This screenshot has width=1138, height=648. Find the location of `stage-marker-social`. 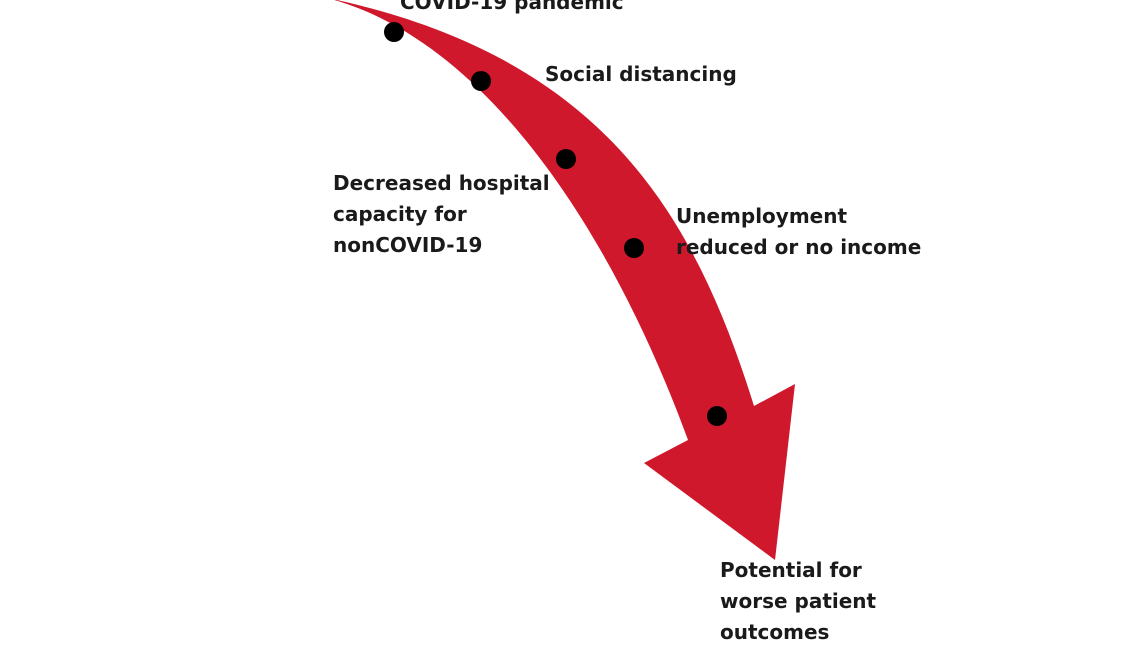

stage-marker-social is located at coordinates (481, 81).